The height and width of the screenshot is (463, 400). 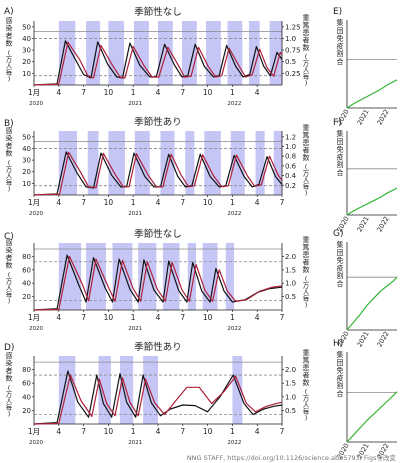 What do you see at coordinates (306, 143) in the screenshot?
I see `y-axis-title-right: 重篤患者数` at bounding box center [306, 143].